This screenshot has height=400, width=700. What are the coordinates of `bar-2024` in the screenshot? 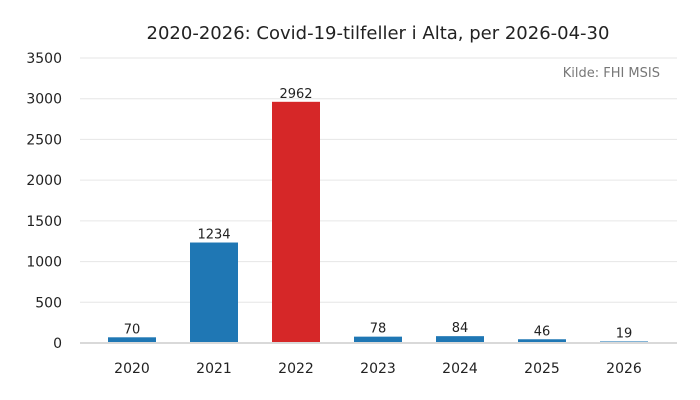 It's located at (460, 339).